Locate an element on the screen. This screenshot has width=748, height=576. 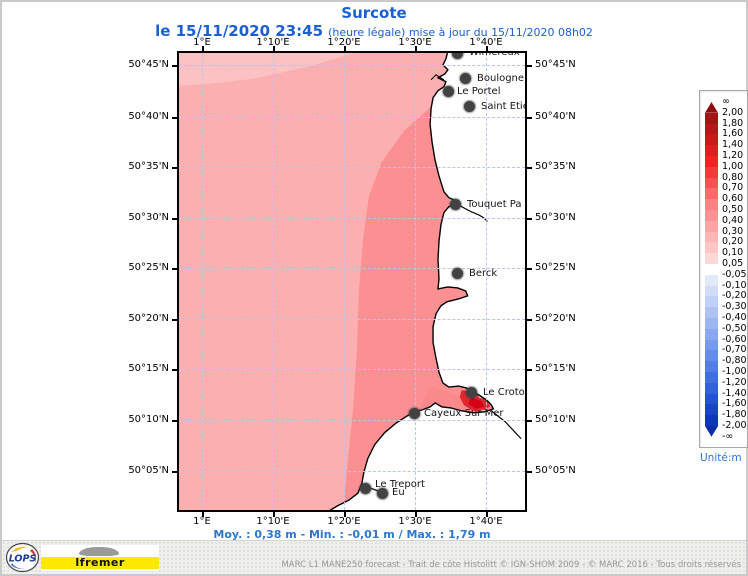
lat-tick-label-left: 50°10'N is located at coordinates (148, 419).